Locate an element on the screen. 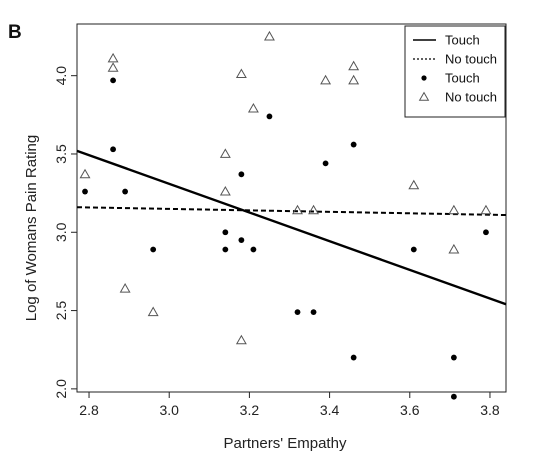  x-tick-label-5: 3.8 is located at coordinates (490, 410).